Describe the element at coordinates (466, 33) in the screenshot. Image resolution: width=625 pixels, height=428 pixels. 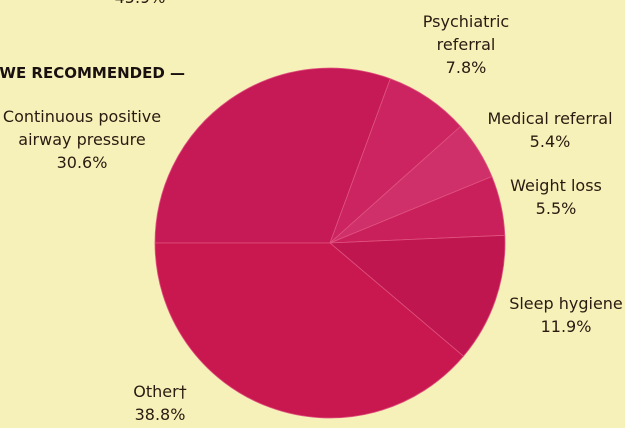
I see `category-label: Psychiatric referral` at that location.